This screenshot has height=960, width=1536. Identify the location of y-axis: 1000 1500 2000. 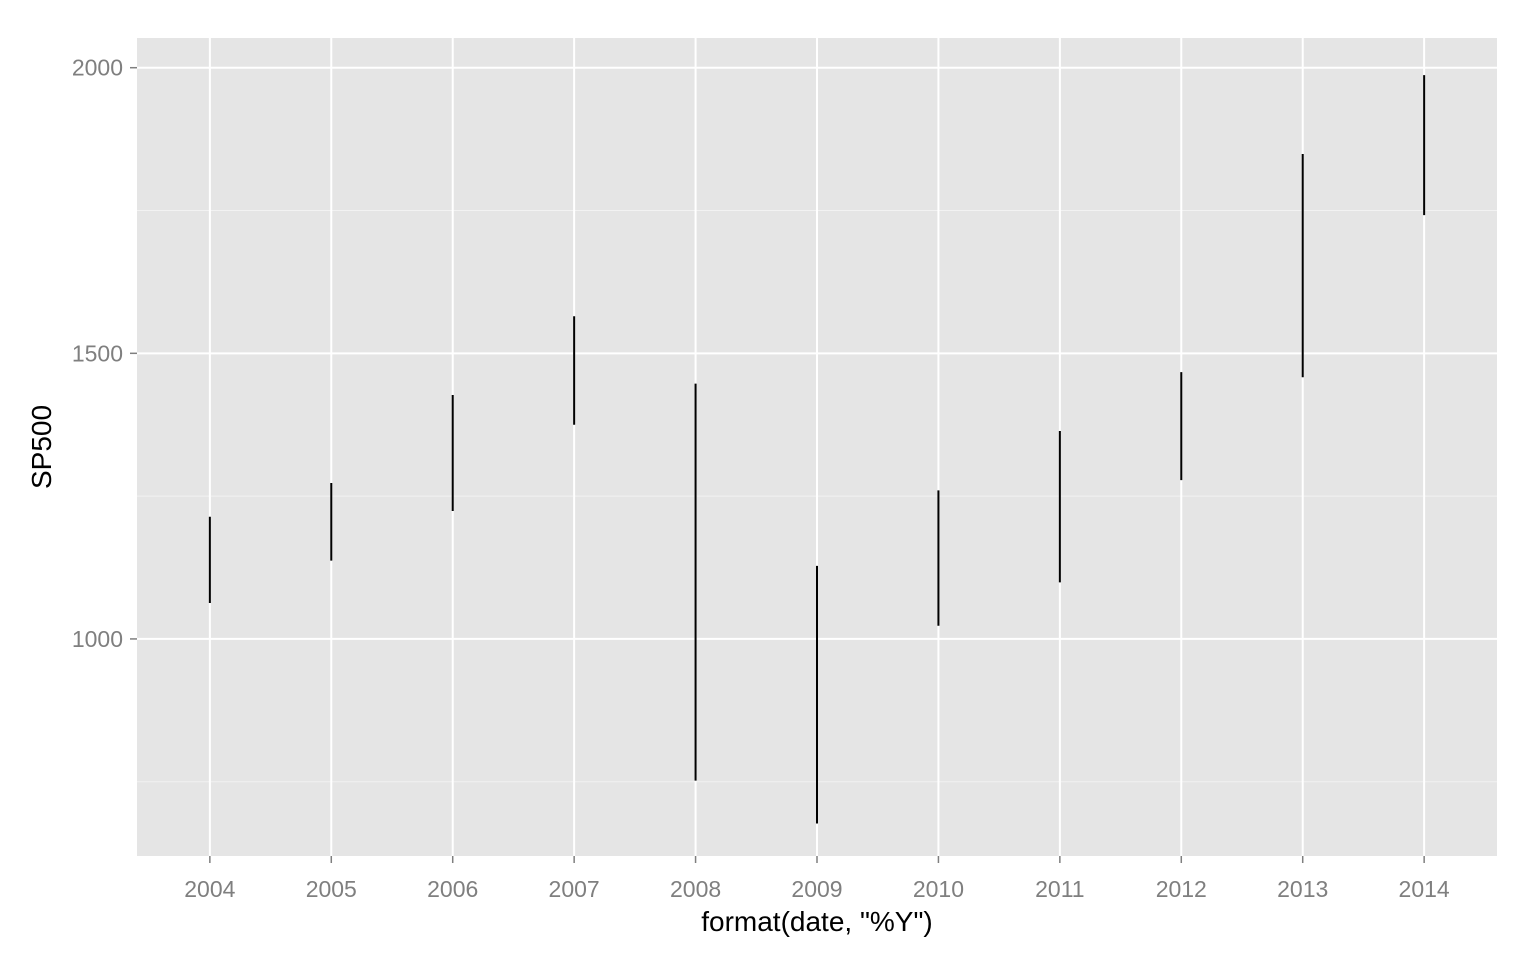
(104, 353).